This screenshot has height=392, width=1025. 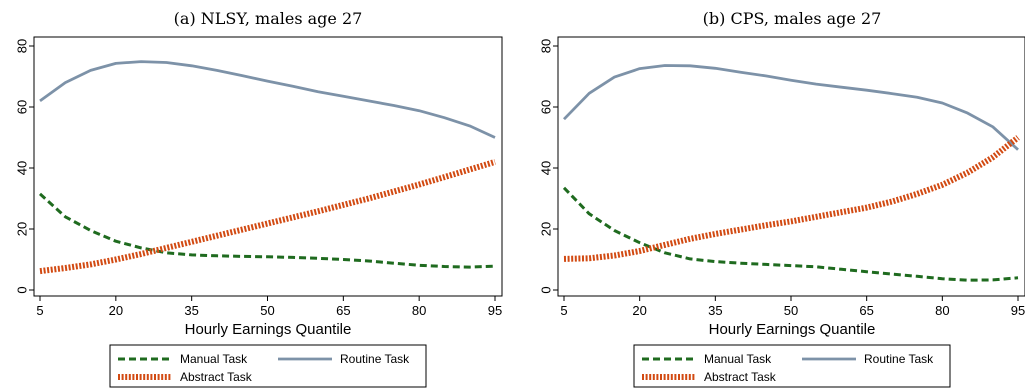 I want to click on chart-title: (a) NLSY, males age 27, so click(x=268, y=18).